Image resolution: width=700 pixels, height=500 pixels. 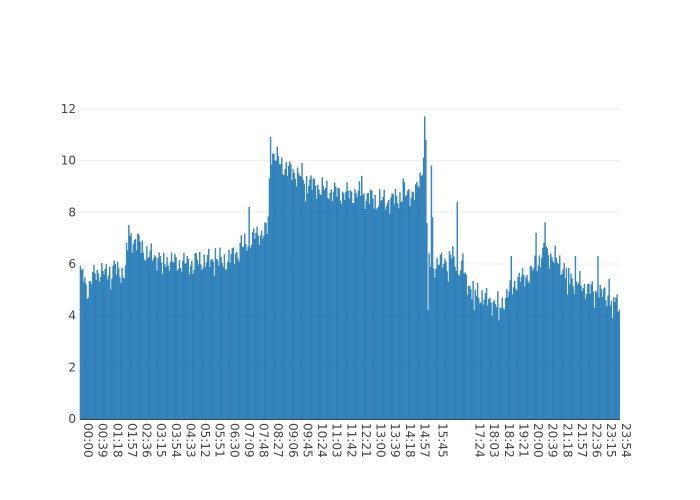 I want to click on x-tick-label: 11:42, so click(x=351, y=440).